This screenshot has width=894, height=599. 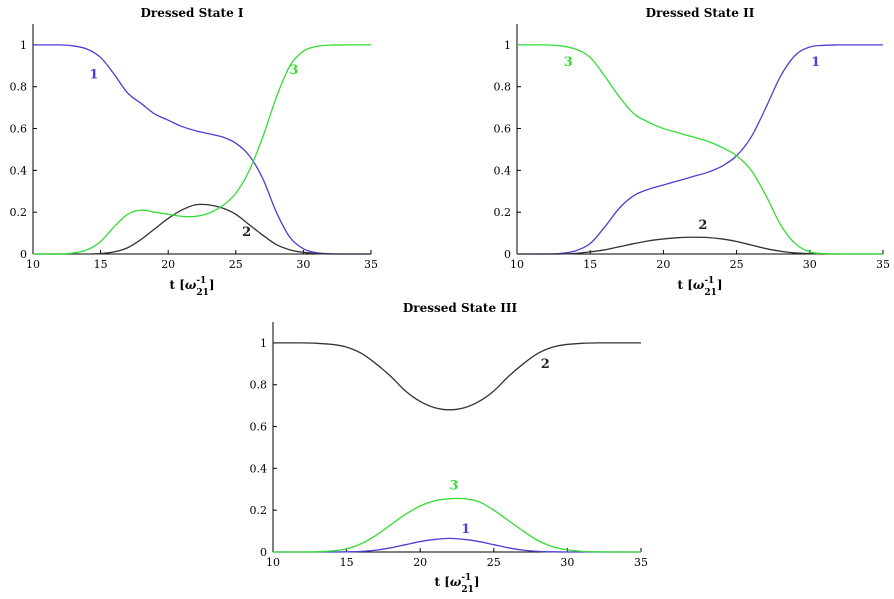 What do you see at coordinates (503, 170) in the screenshot?
I see `panel-2-y-tick-label: 0.4` at bounding box center [503, 170].